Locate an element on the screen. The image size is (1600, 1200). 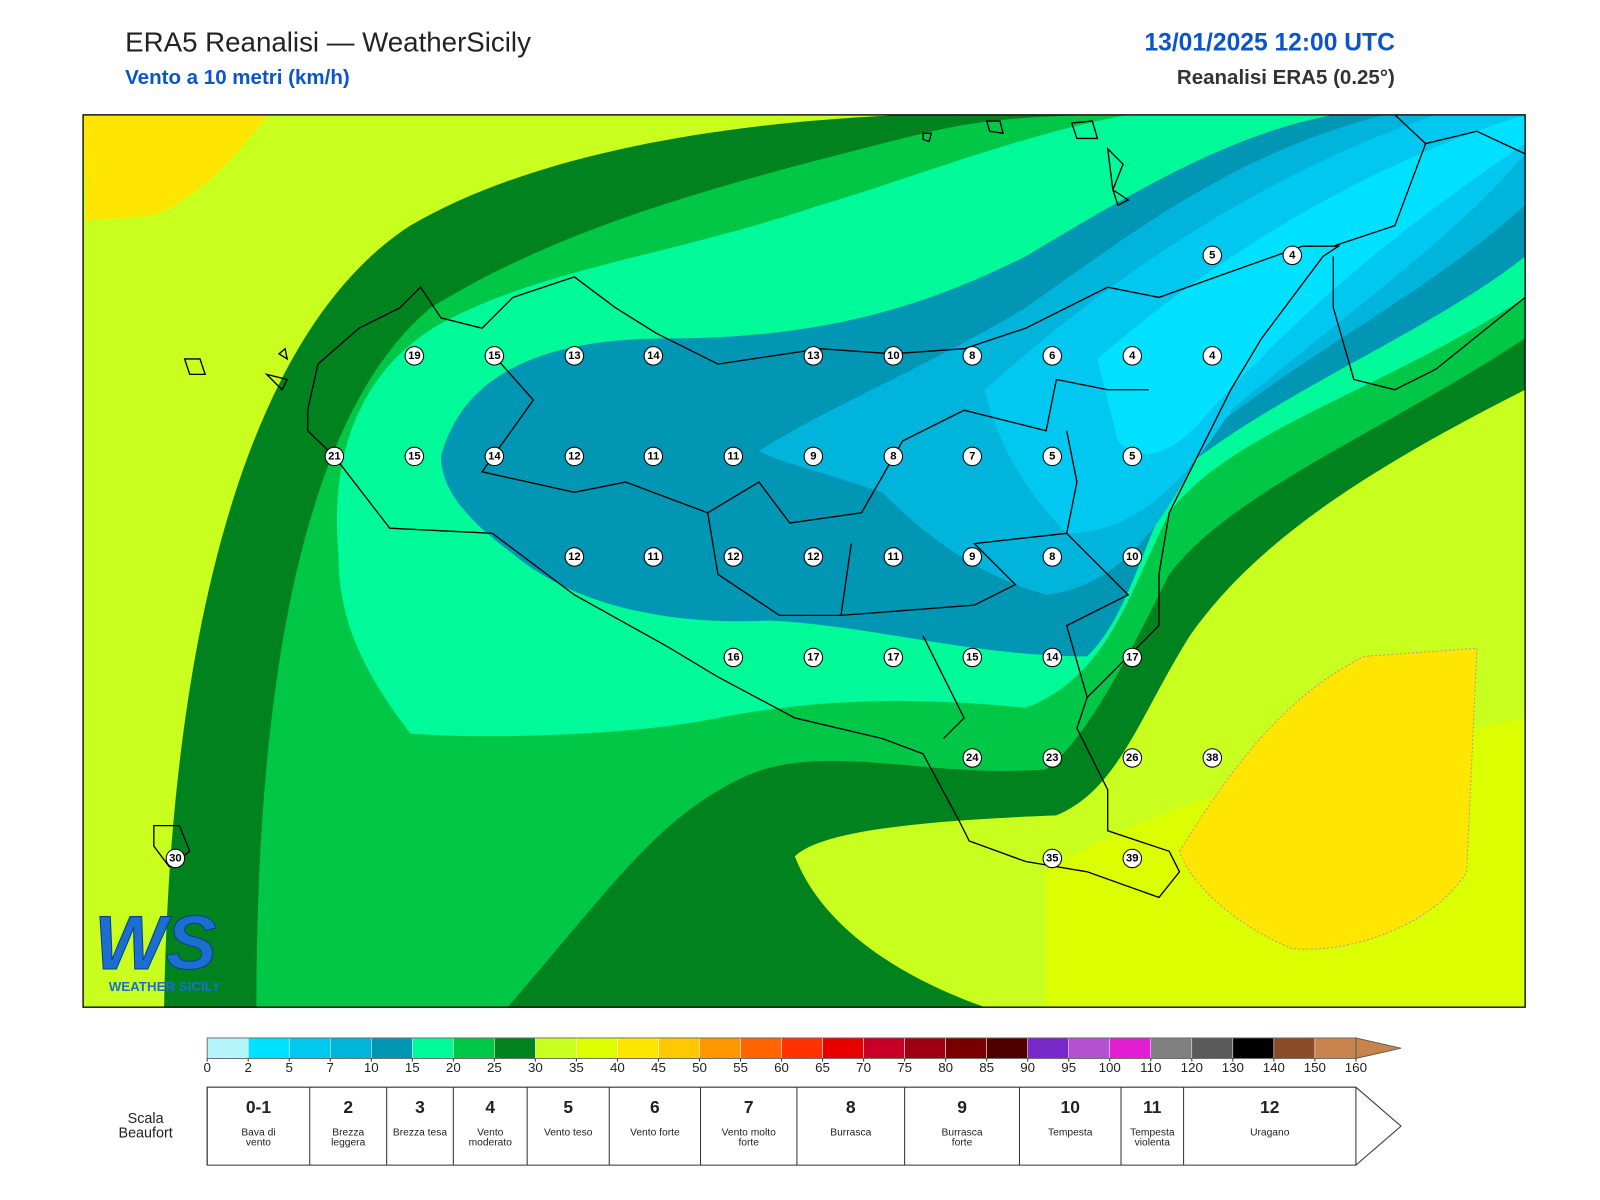
station: 38 is located at coordinates (1212, 758).